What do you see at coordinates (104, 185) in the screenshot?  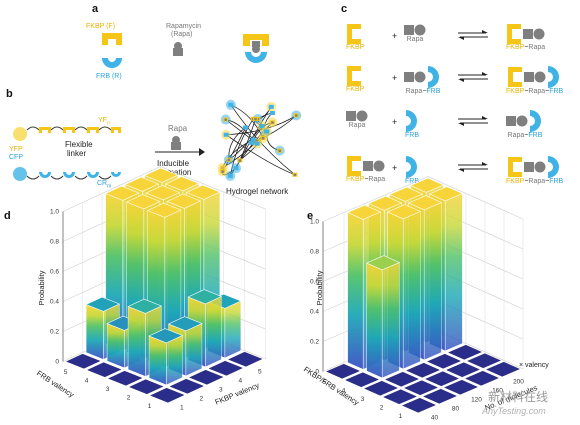 I see `cr-label: CRm` at bounding box center [104, 185].